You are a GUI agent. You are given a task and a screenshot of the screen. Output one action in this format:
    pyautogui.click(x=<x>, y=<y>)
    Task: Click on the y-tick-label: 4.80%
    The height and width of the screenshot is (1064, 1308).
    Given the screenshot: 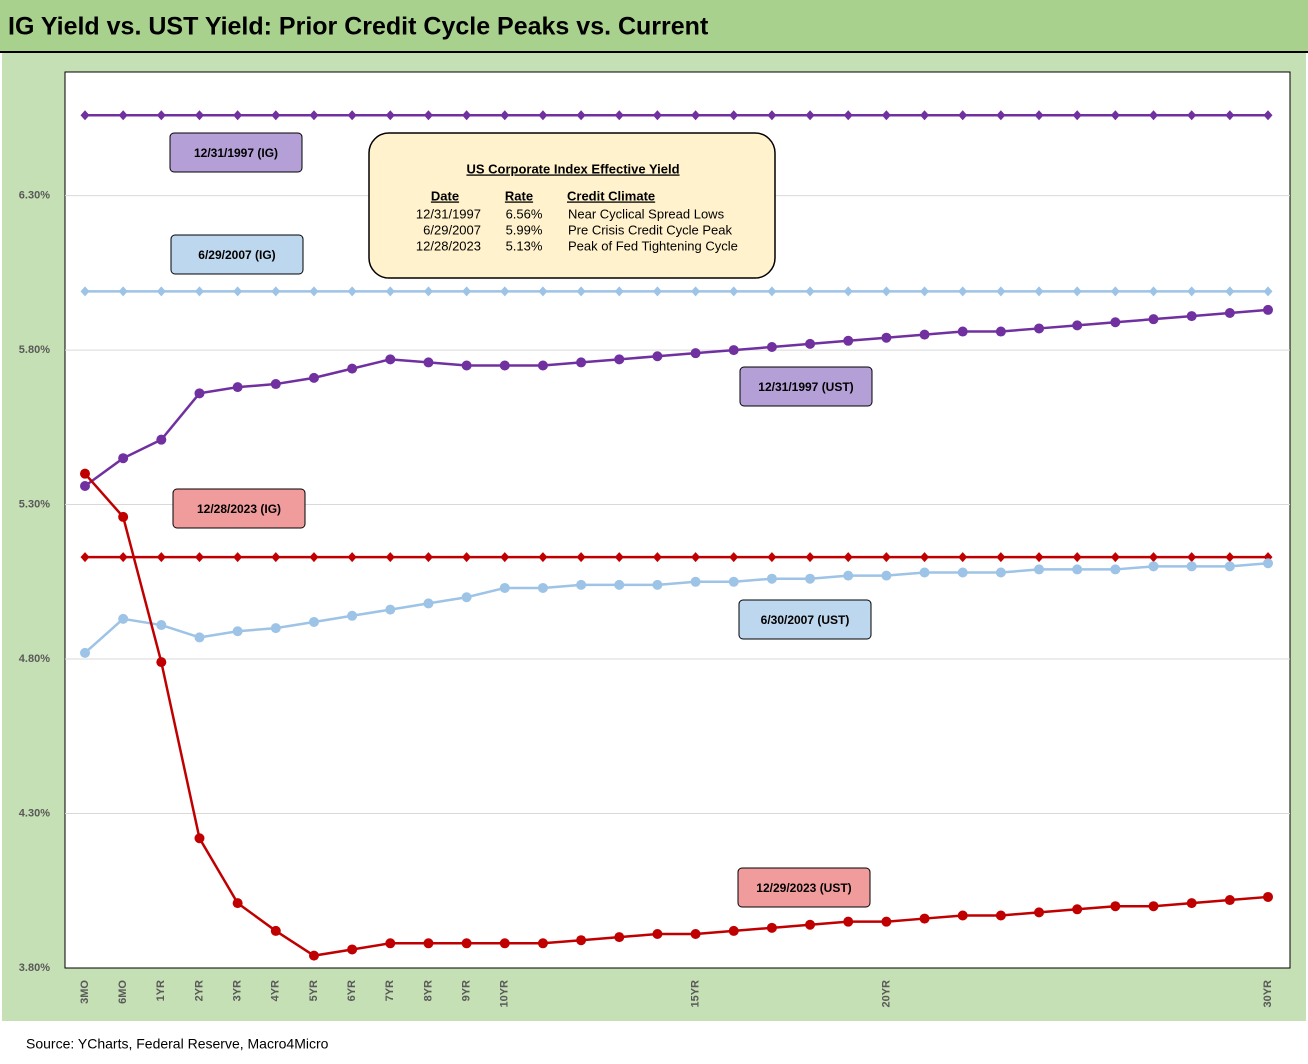 What is the action you would take?
    pyautogui.click(x=34, y=659)
    